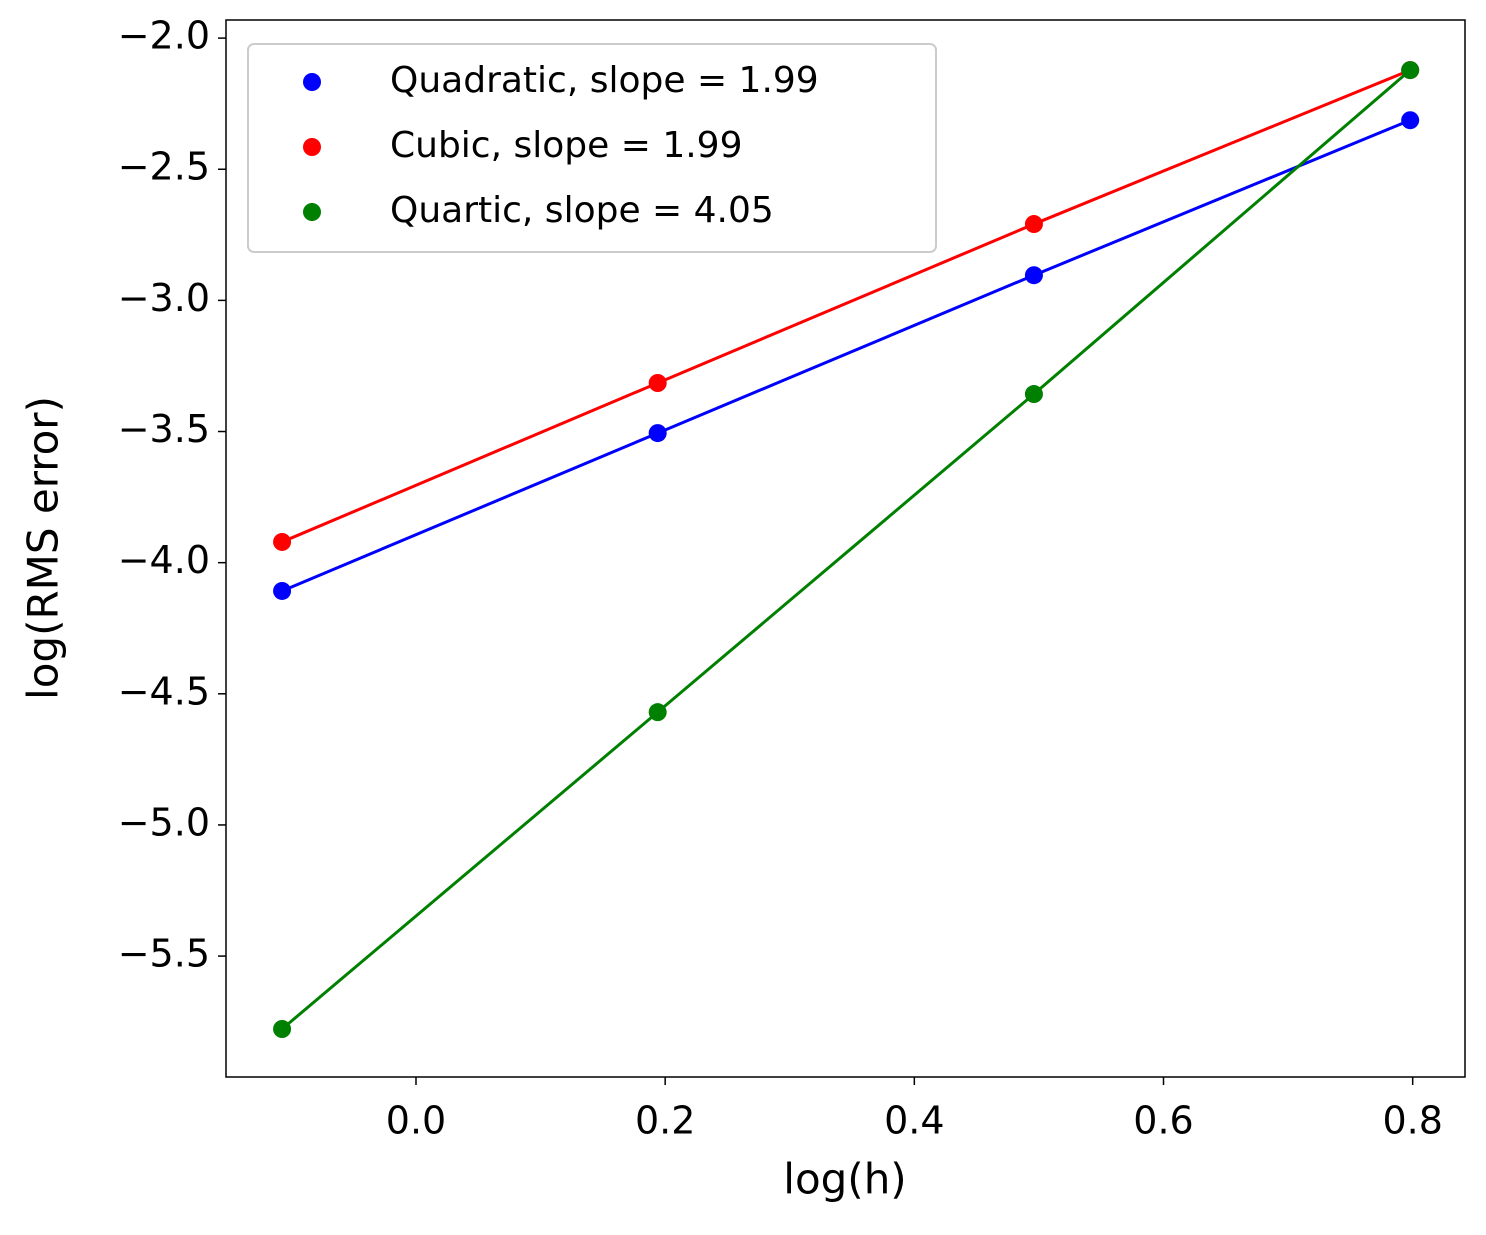  I want to click on x-axis-label: log(h), so click(844, 1179).